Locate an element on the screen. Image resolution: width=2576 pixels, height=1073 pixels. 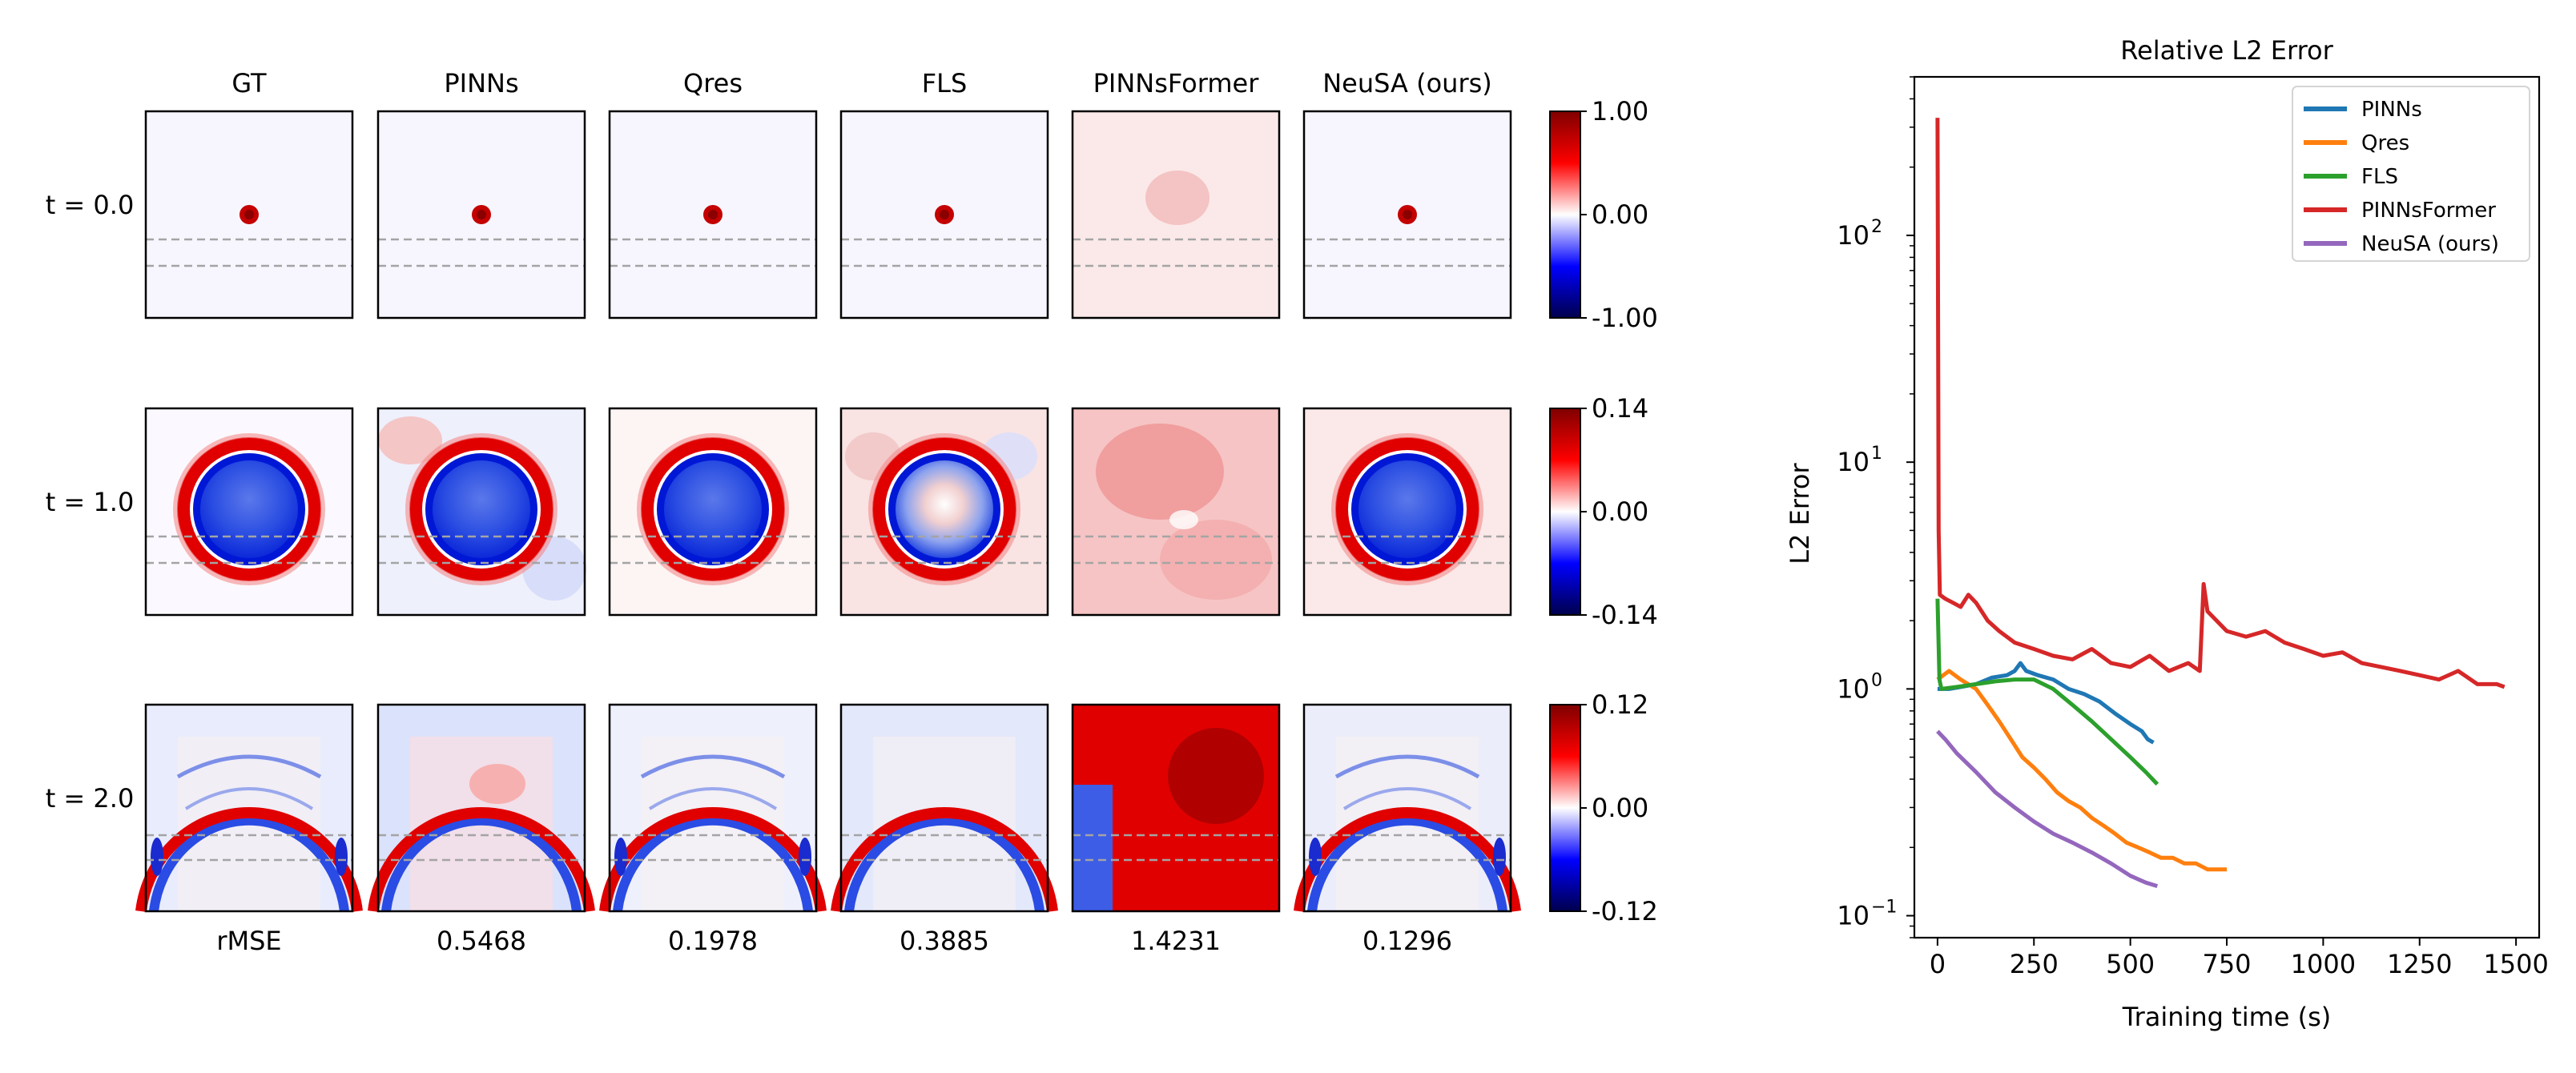
column-title: NeuSA (ours) is located at coordinates (1407, 83).